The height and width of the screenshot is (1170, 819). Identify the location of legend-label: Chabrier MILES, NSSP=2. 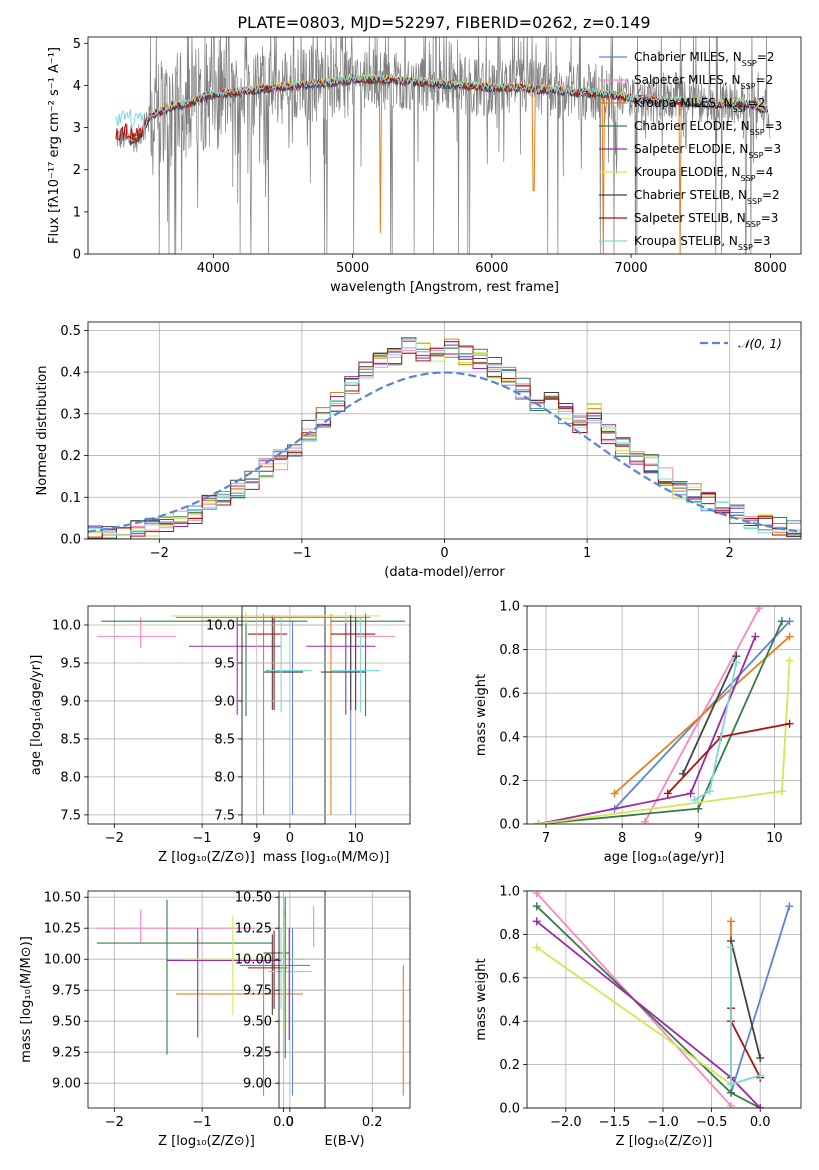
(704, 59).